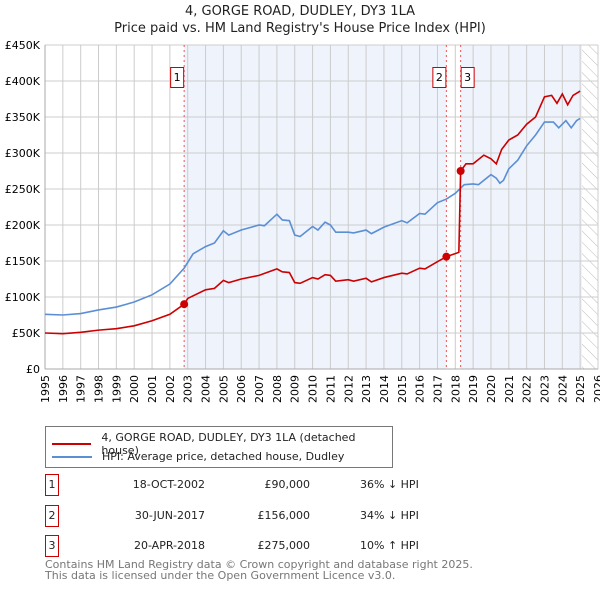 This screenshot has height=590, width=600. I want to click on x-tick-label: 1995, so click(45, 389).